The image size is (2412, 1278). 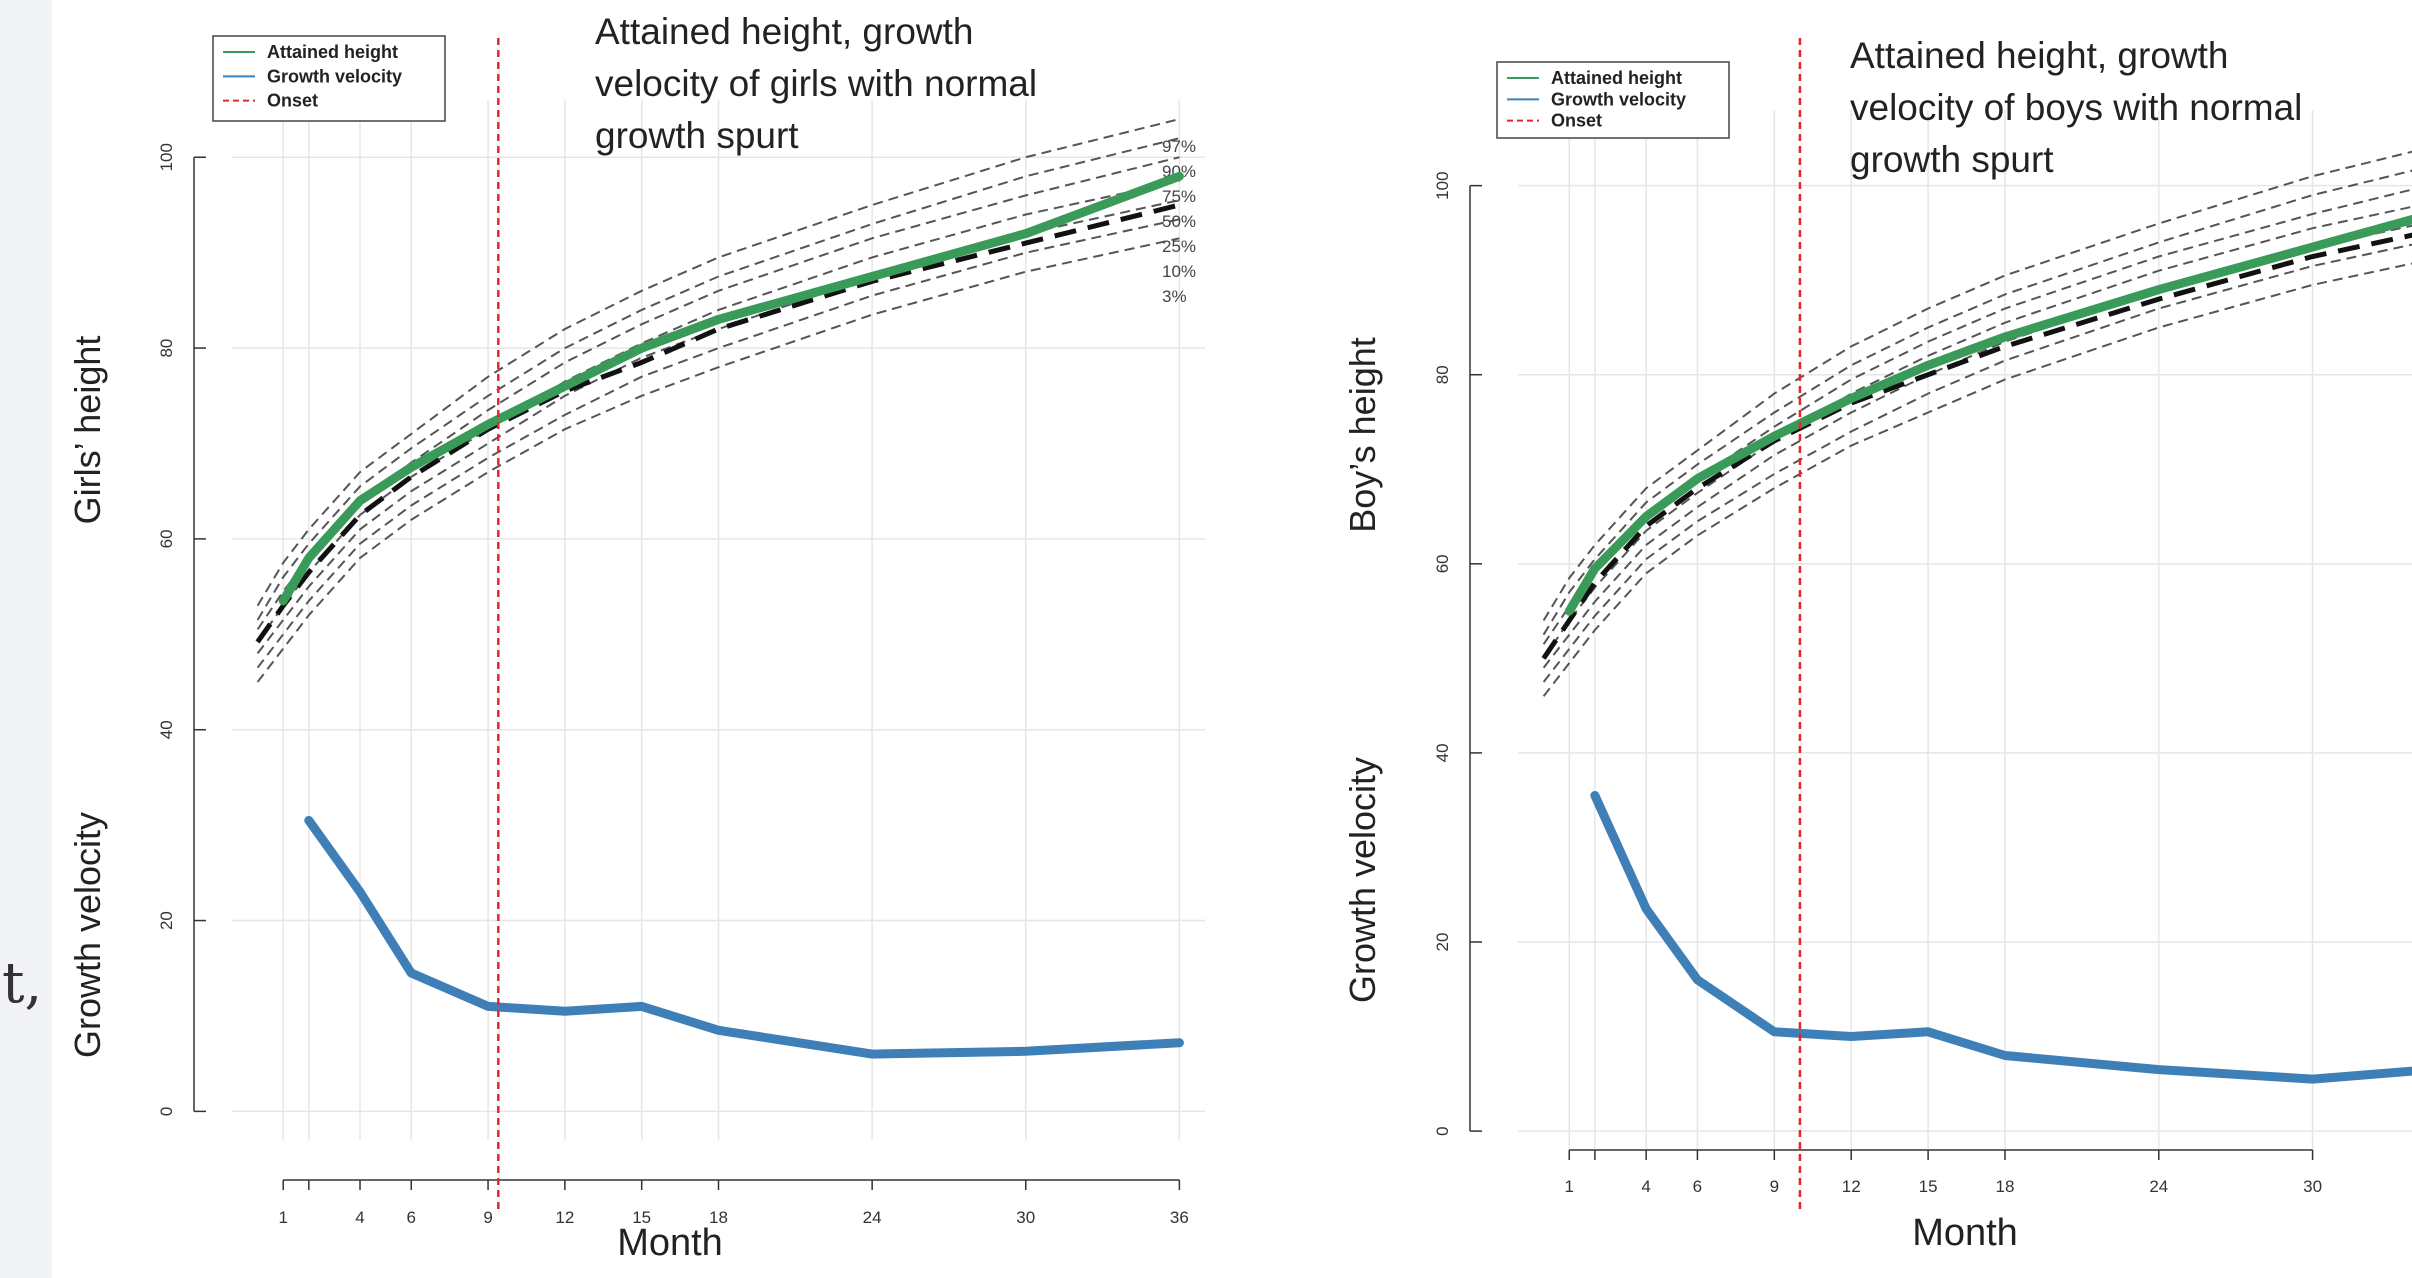 I want to click on legend: Attained height Growth velocity Onset, so click(x=329, y=78).